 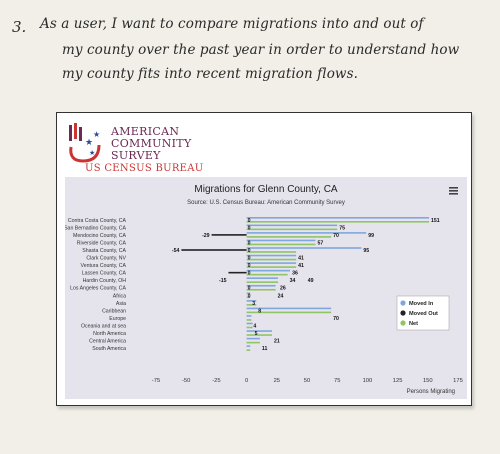 I want to click on bar-value-label: 95, so click(x=366, y=251).